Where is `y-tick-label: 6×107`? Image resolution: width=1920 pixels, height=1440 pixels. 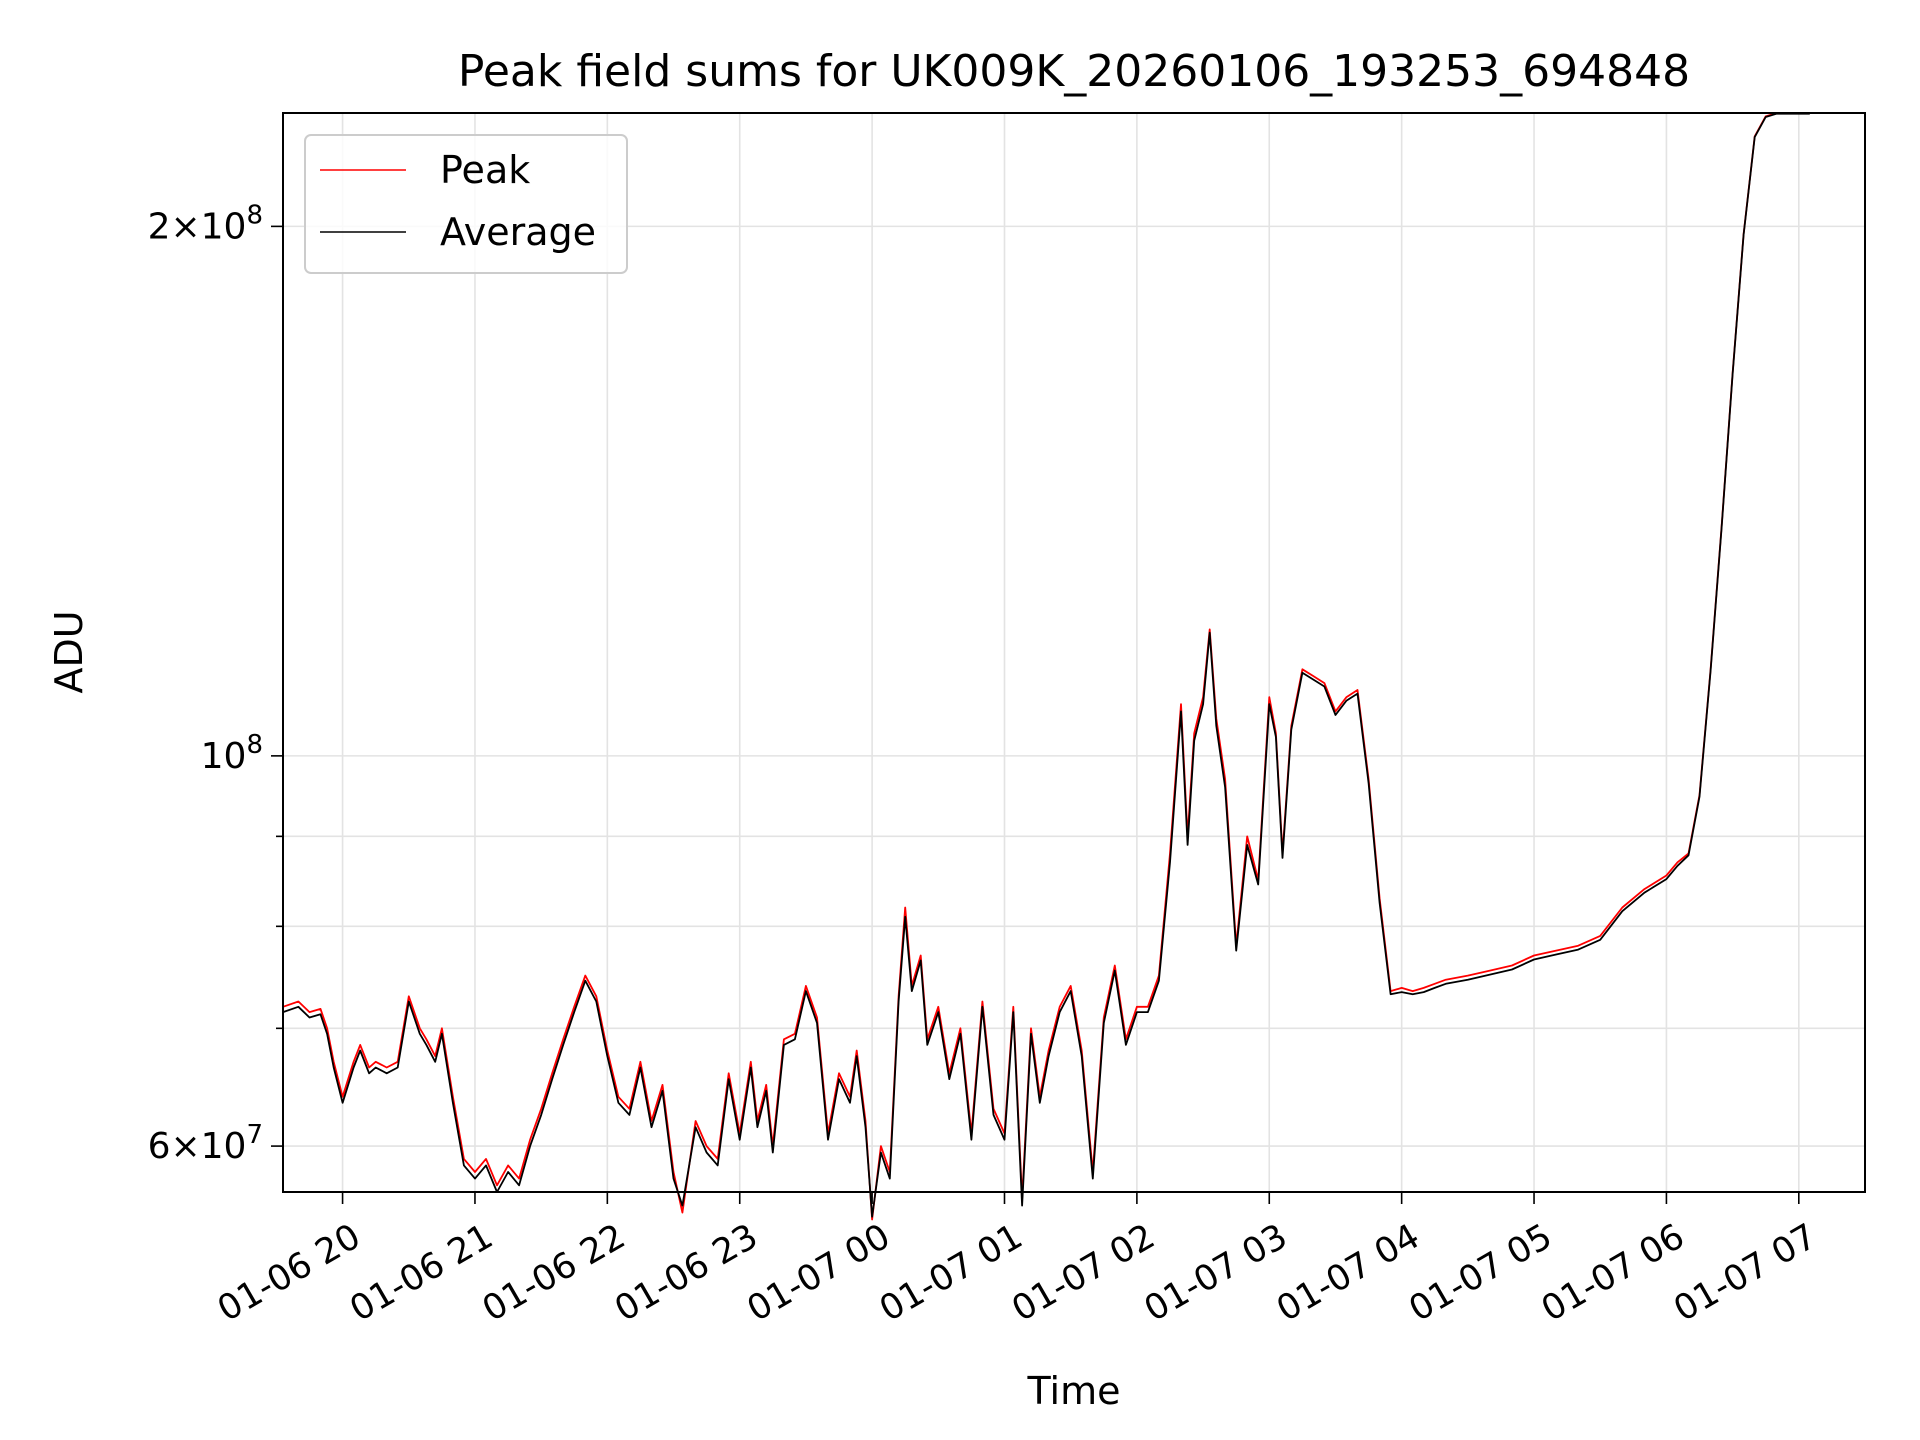 y-tick-label: 6×107 is located at coordinates (205, 1143).